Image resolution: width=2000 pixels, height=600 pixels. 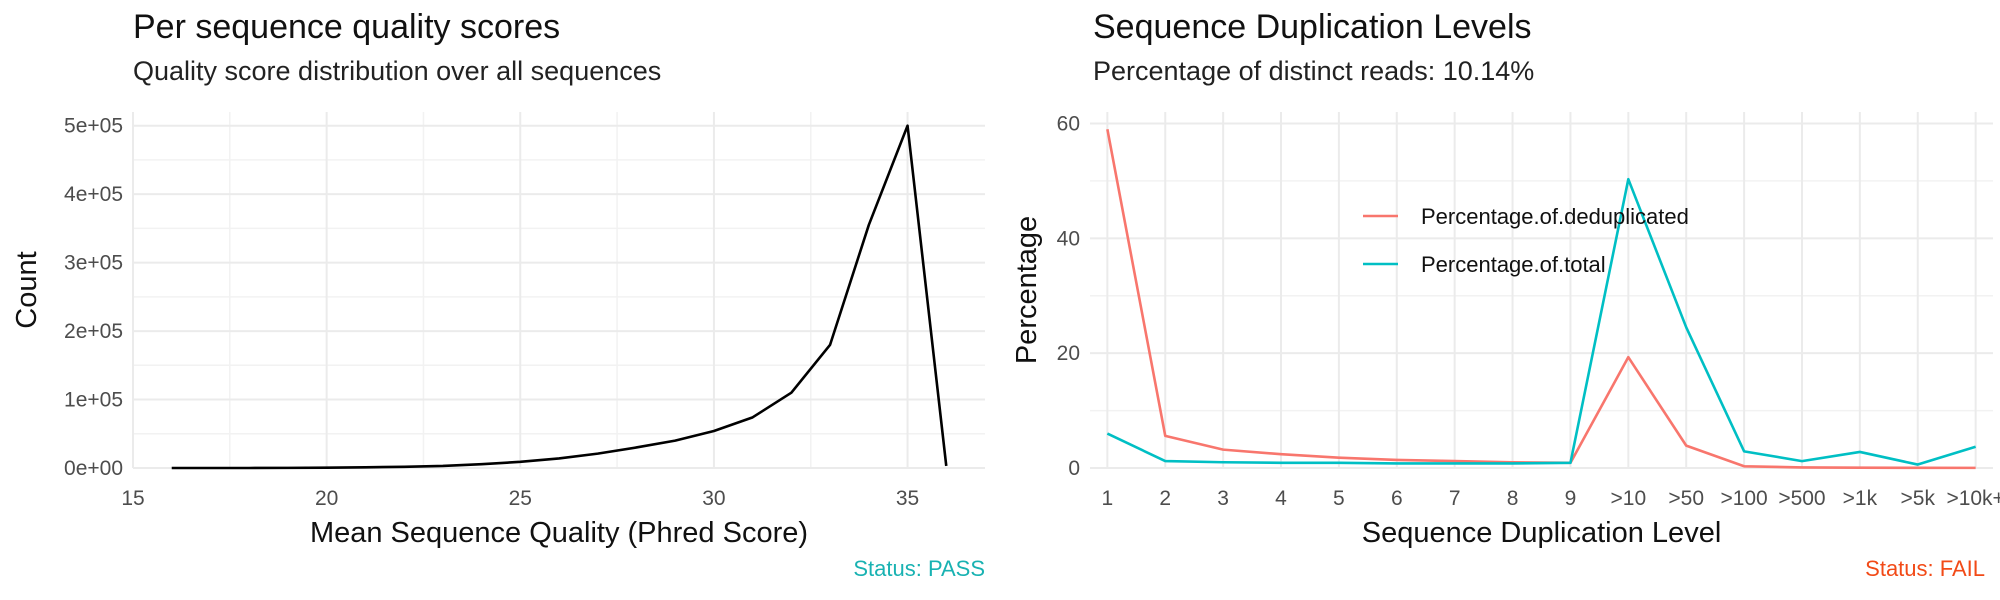 I want to click on y-tick-label: 4e+05, so click(x=93, y=194).